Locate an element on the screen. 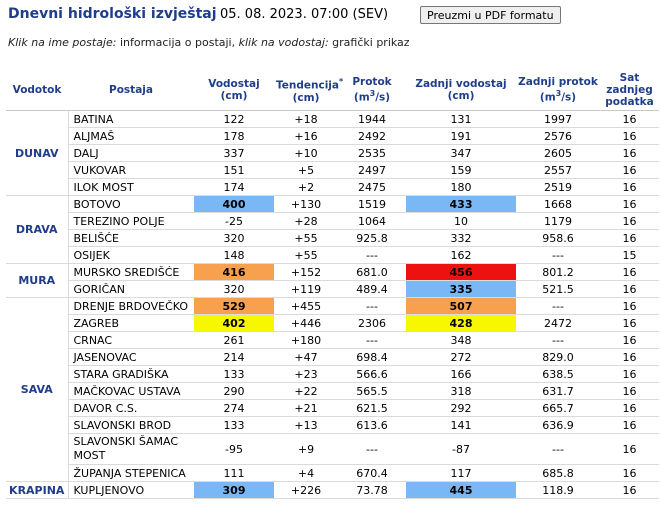 The width and height of the screenshot is (661, 510). last-level-cell: -87 is located at coordinates (461, 449).